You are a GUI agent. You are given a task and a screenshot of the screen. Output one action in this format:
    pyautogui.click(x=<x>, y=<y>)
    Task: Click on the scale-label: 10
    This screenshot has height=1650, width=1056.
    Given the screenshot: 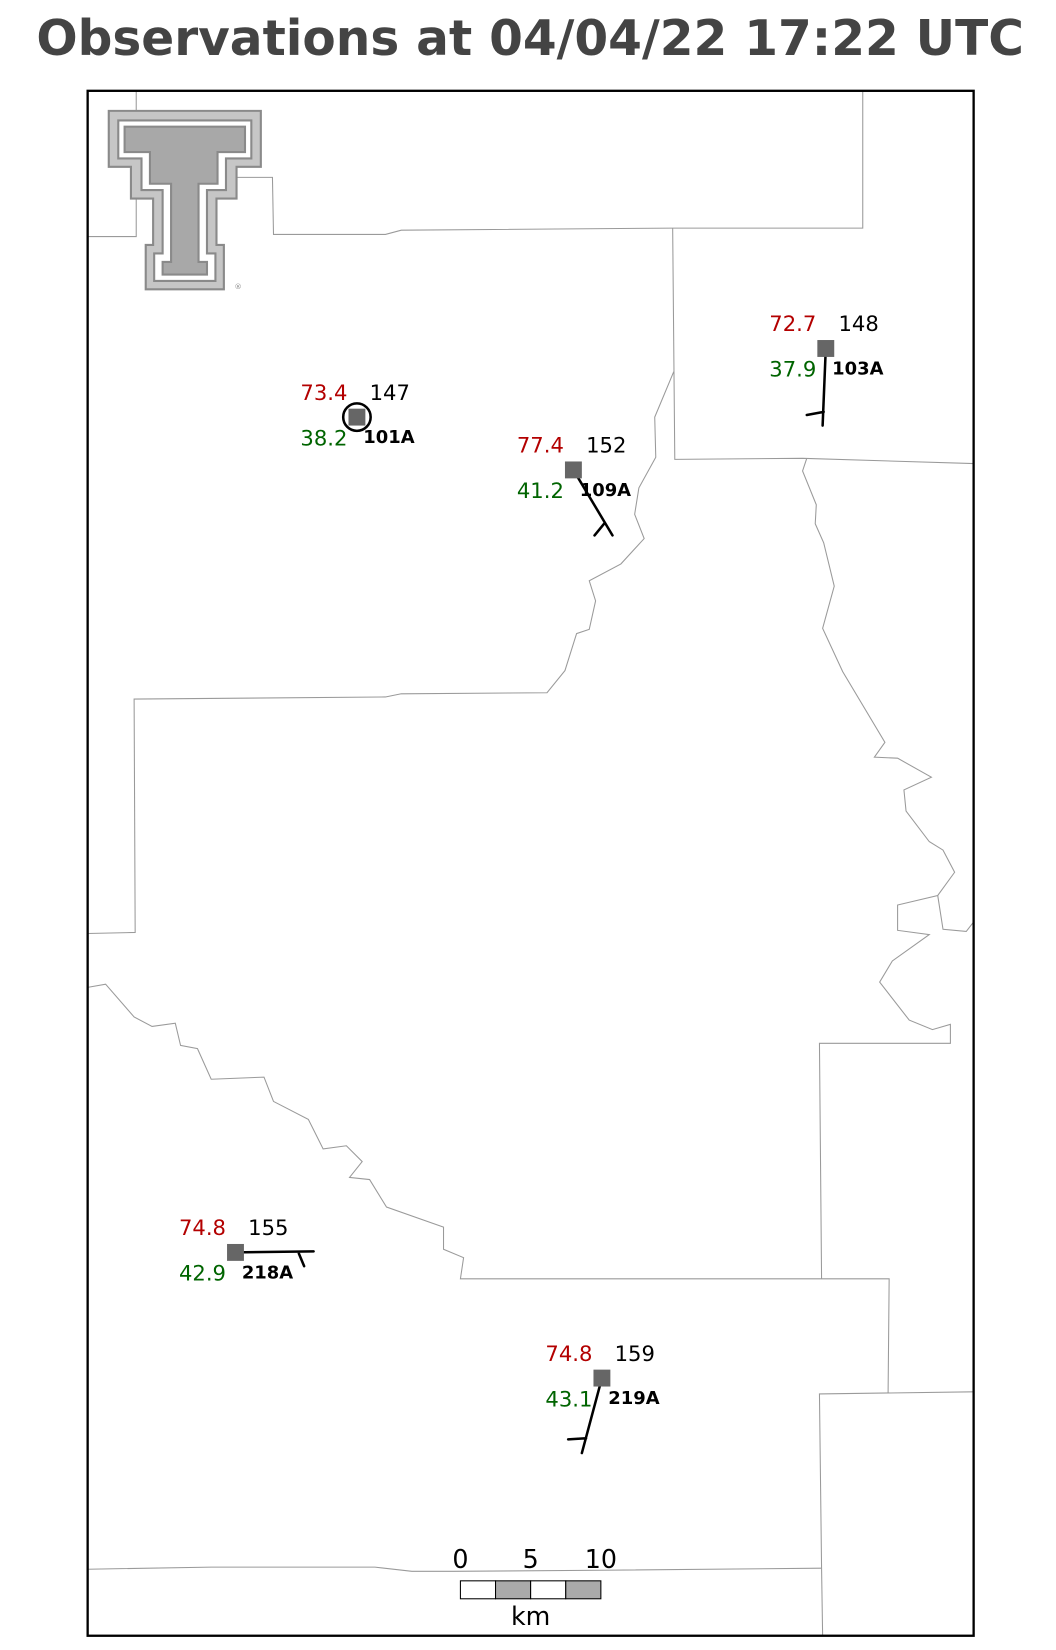 What is the action you would take?
    pyautogui.click(x=601, y=1559)
    